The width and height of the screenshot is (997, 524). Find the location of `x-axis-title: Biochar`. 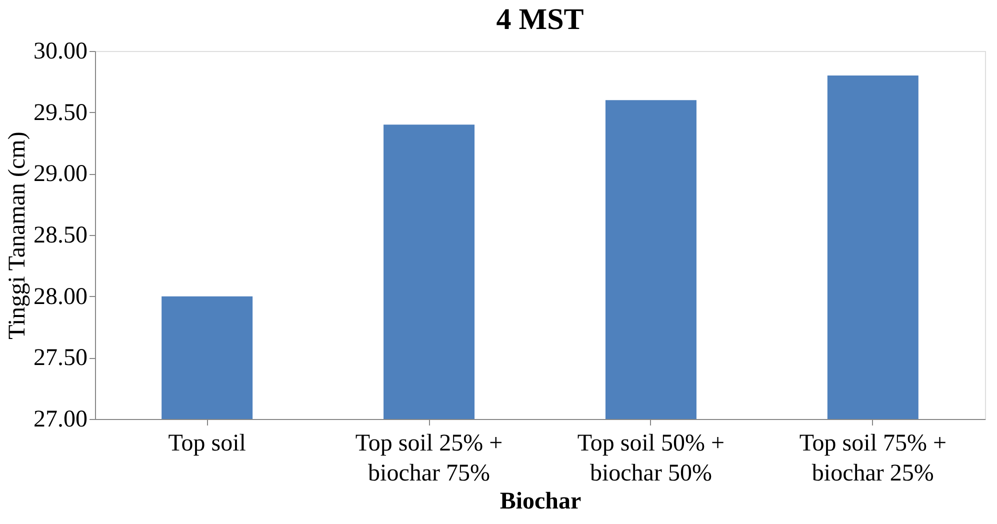

x-axis-title: Biochar is located at coordinates (541, 501).